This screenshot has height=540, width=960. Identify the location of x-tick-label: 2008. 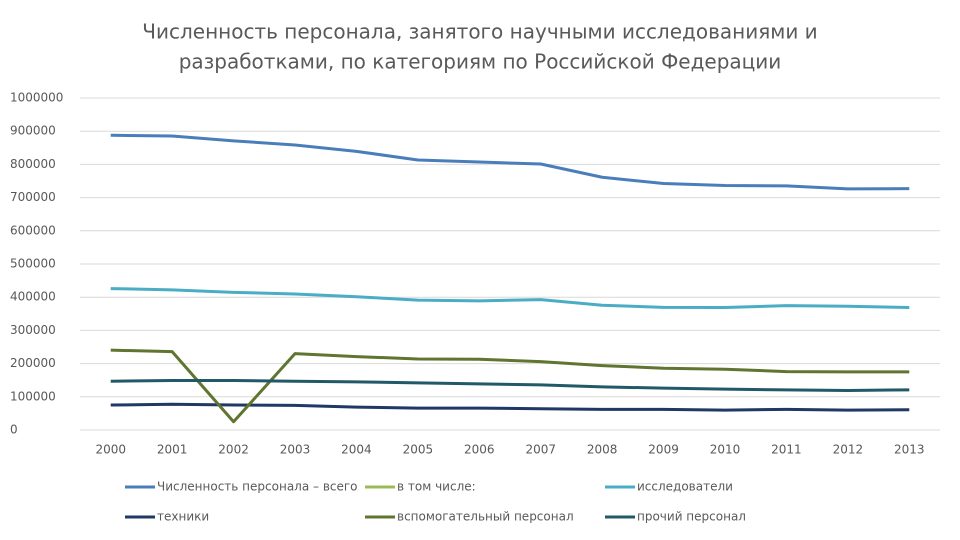
(602, 450).